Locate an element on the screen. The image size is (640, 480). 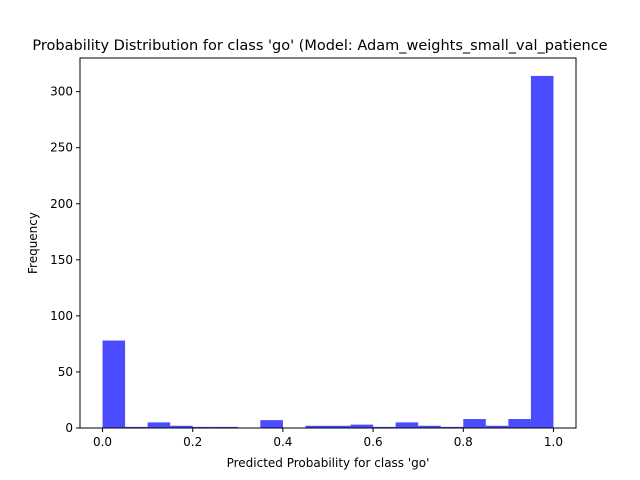
y-tick-label: 100 is located at coordinates (61, 316).